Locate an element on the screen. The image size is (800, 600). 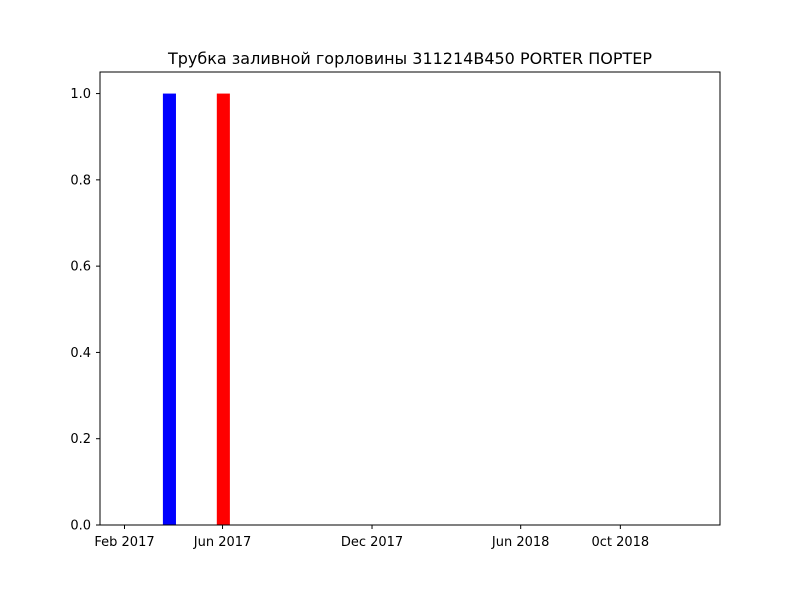
y-tick-label-2: 0.4 is located at coordinates (80, 353).